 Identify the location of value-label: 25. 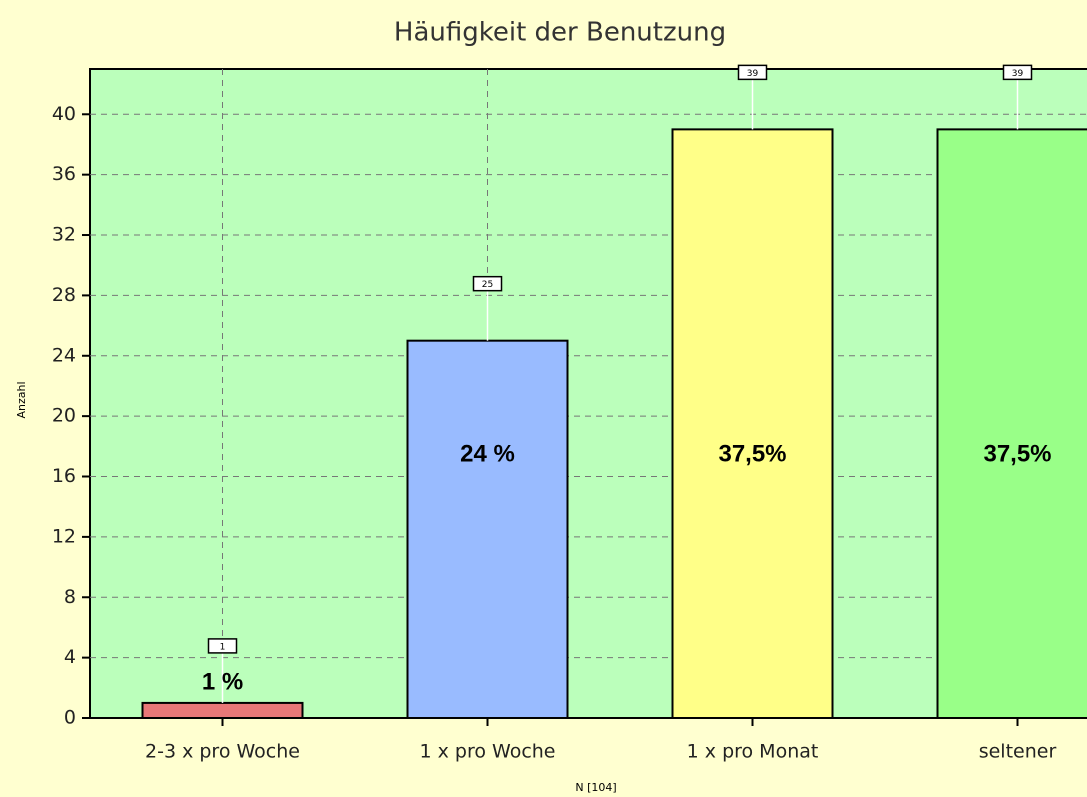
(487, 285).